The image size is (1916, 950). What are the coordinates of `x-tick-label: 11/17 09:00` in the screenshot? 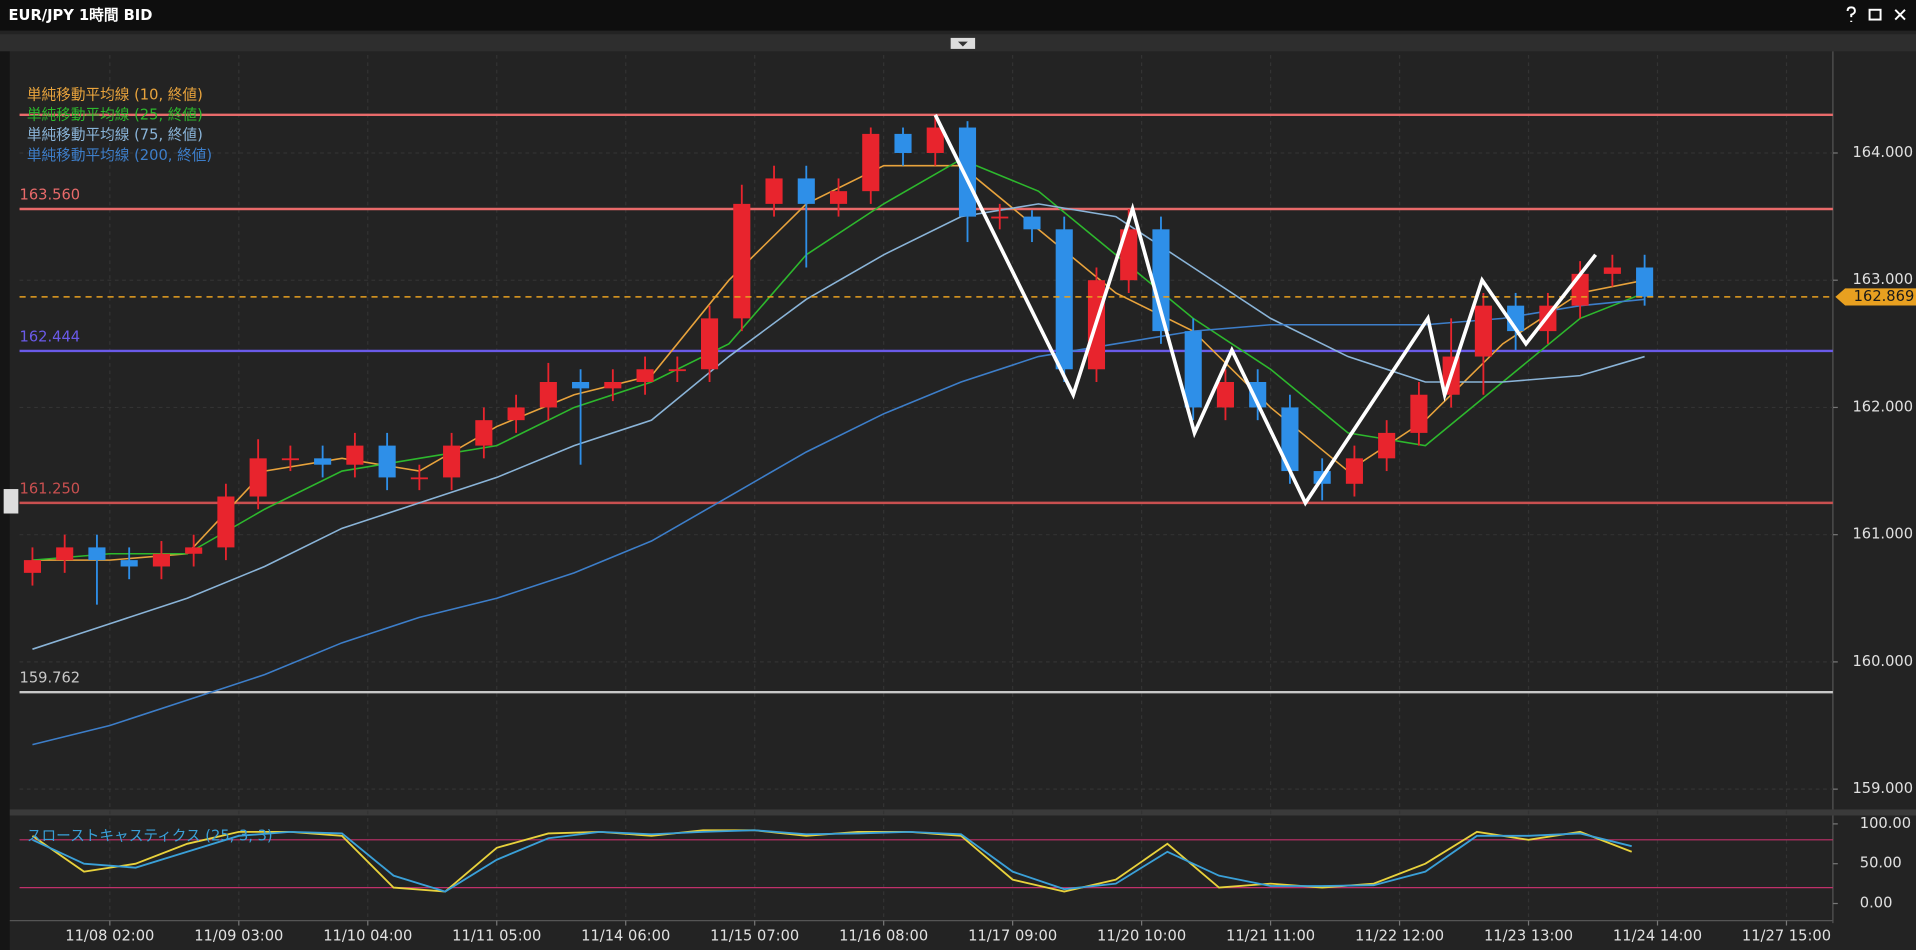 It's located at (1012, 936).